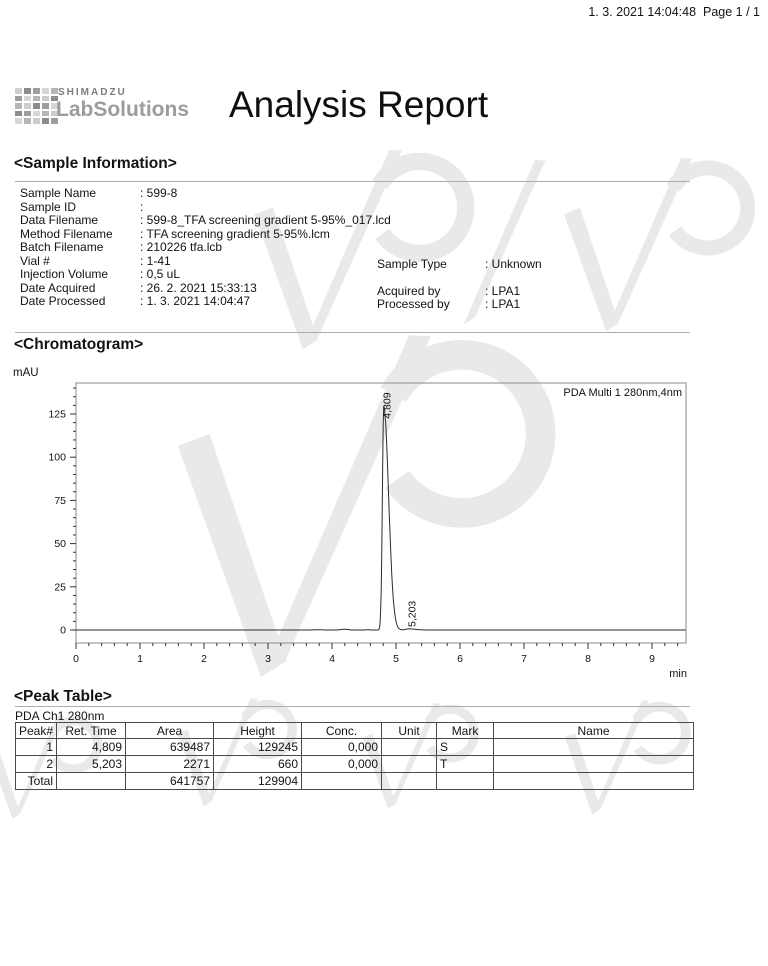  Describe the element at coordinates (195, 301) in the screenshot. I see `field-value: : 1. 3. 2021 14:04:47` at that location.